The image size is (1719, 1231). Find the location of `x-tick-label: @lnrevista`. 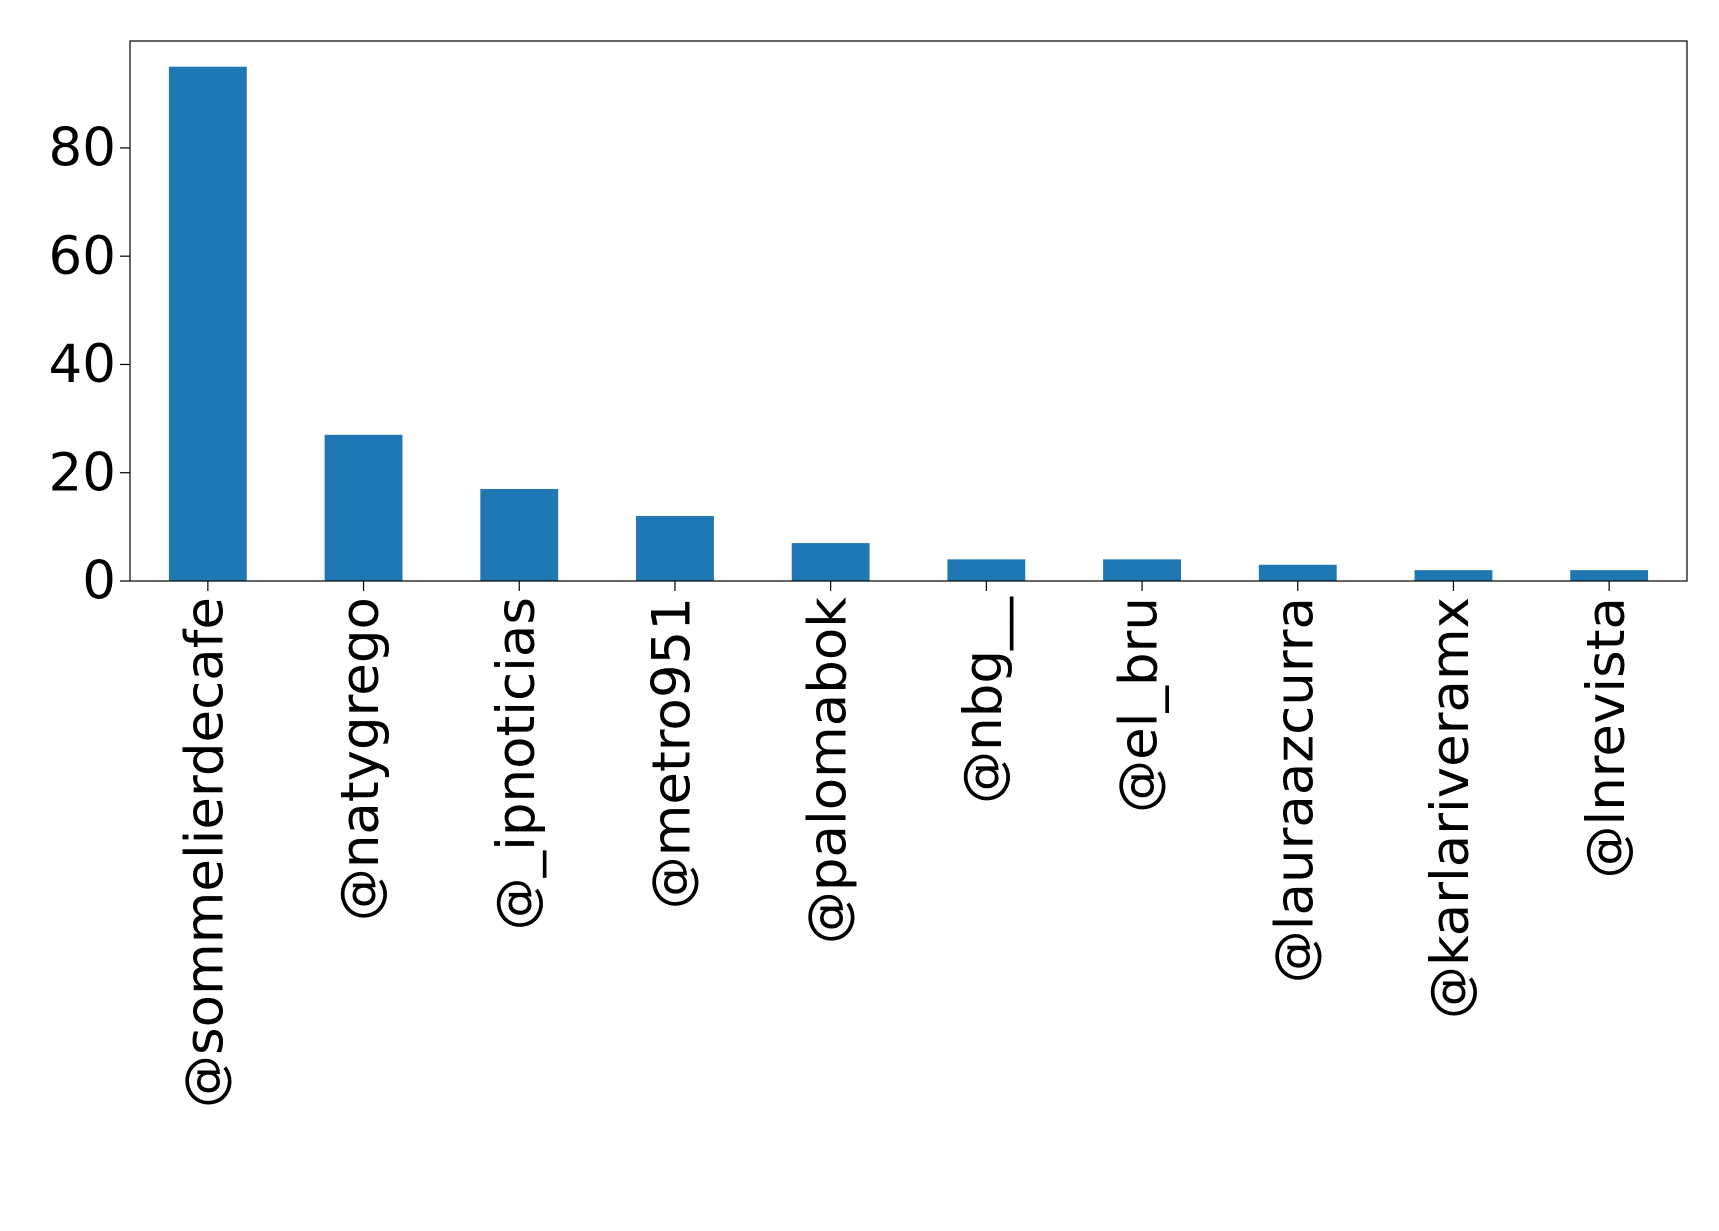

x-tick-label: @lnrevista is located at coordinates (1606, 738).